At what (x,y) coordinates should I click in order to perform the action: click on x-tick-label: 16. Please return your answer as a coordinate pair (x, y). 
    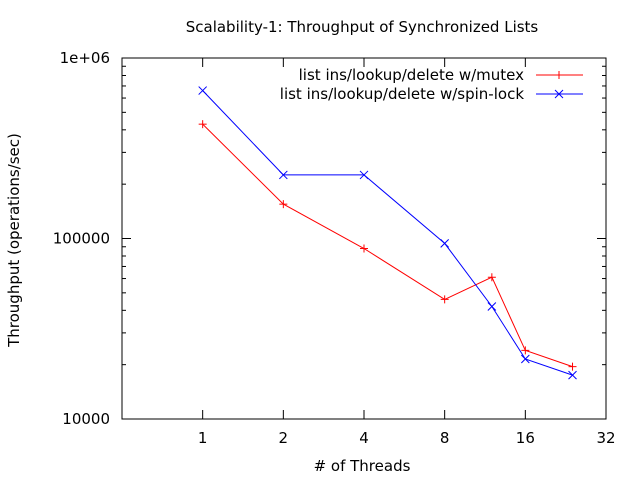
    Looking at the image, I should click on (525, 438).